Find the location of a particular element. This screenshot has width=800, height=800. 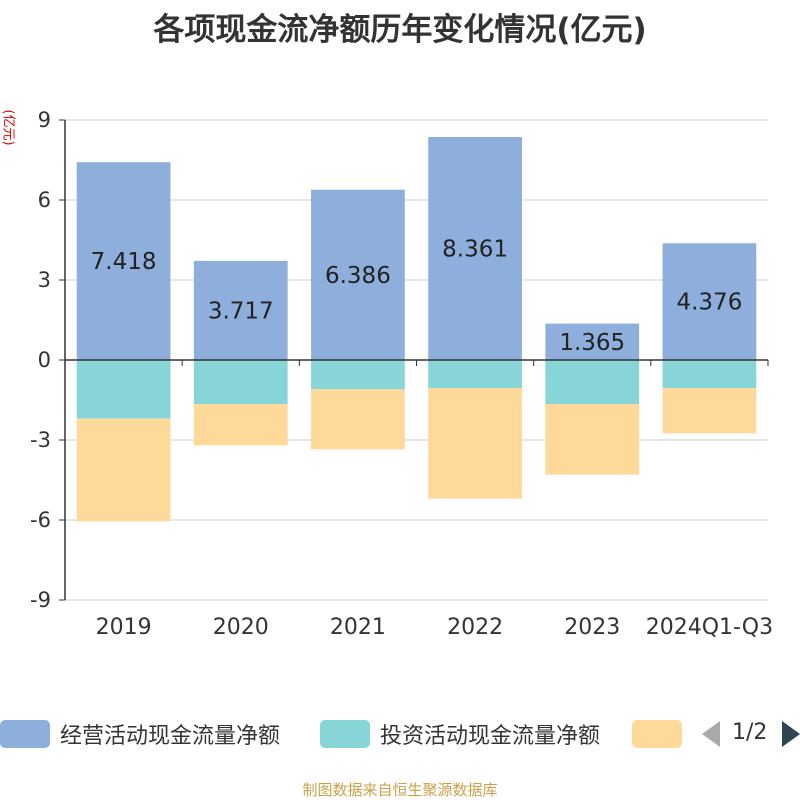

y-tick-label: 3 is located at coordinates (44, 280).